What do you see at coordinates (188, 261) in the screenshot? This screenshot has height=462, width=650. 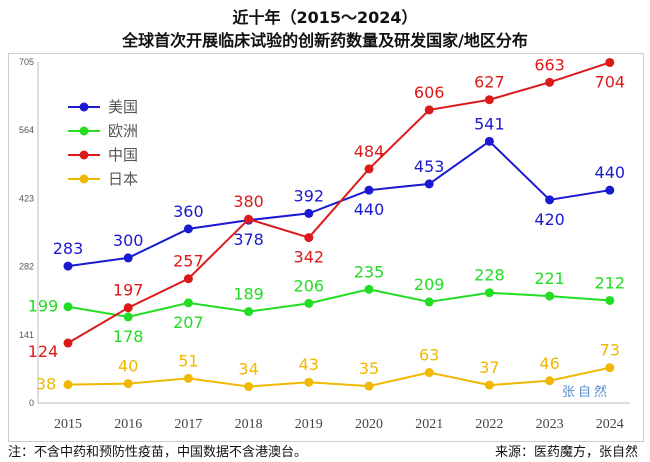 I see `data-label: 257` at bounding box center [188, 261].